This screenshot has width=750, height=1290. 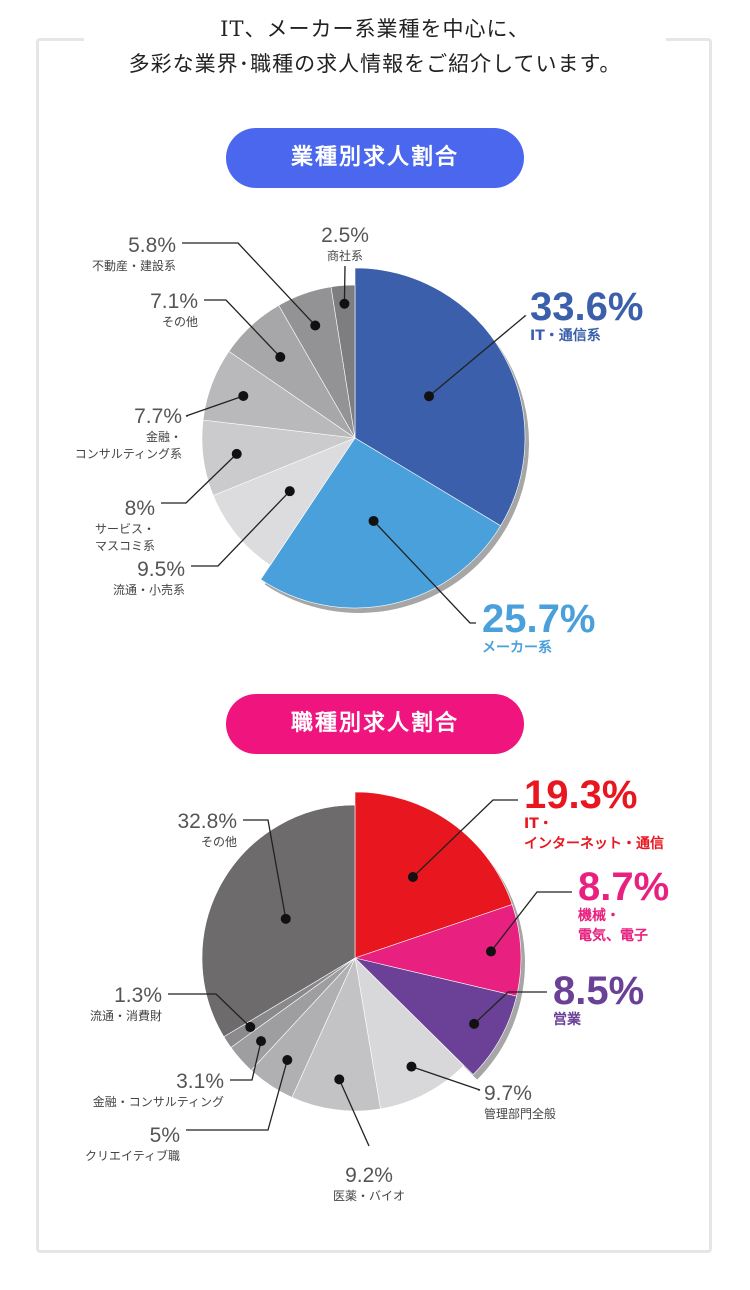 What do you see at coordinates (481, 585) in the screenshot?
I see `slice-label-group: 25.7%メーカー系` at bounding box center [481, 585].